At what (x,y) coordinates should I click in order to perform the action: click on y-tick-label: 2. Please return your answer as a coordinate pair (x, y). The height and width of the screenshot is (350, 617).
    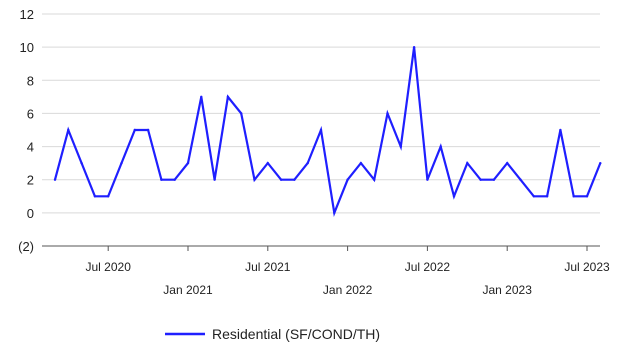
    Looking at the image, I should click on (30, 180).